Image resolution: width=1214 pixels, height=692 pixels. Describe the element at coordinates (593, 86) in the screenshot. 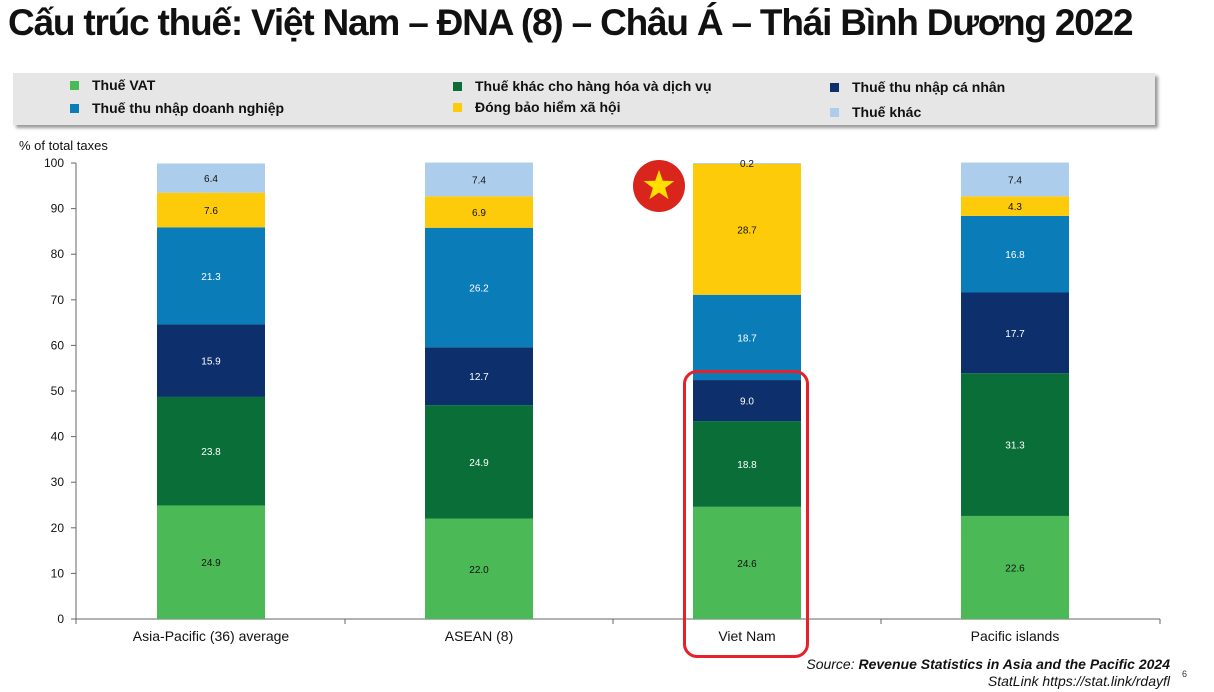

I see `legend-label: Thuế khác cho hàng hóa và dịch vụ` at that location.